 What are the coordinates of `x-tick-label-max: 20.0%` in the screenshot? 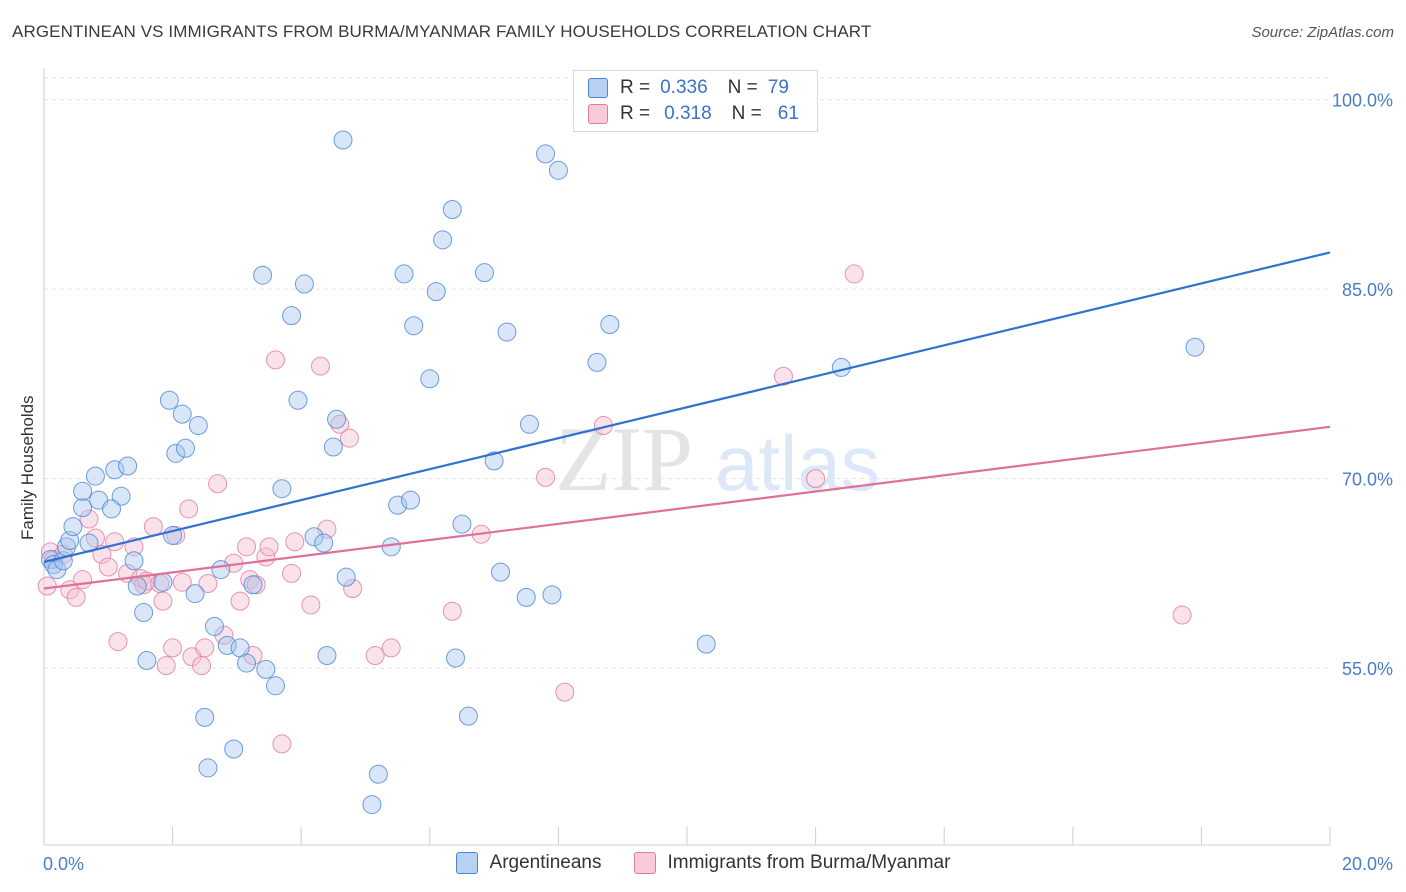 It's located at (1367, 864).